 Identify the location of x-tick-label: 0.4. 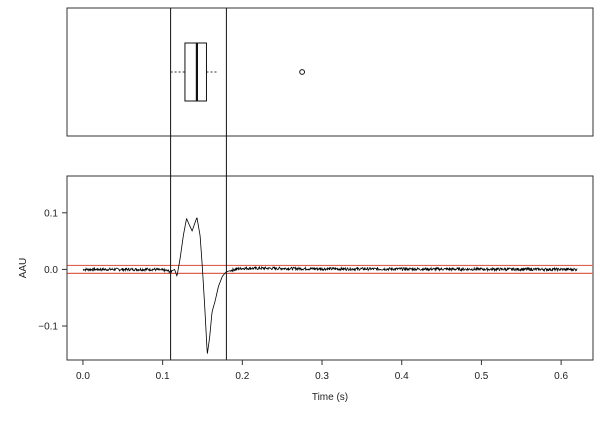
(402, 376).